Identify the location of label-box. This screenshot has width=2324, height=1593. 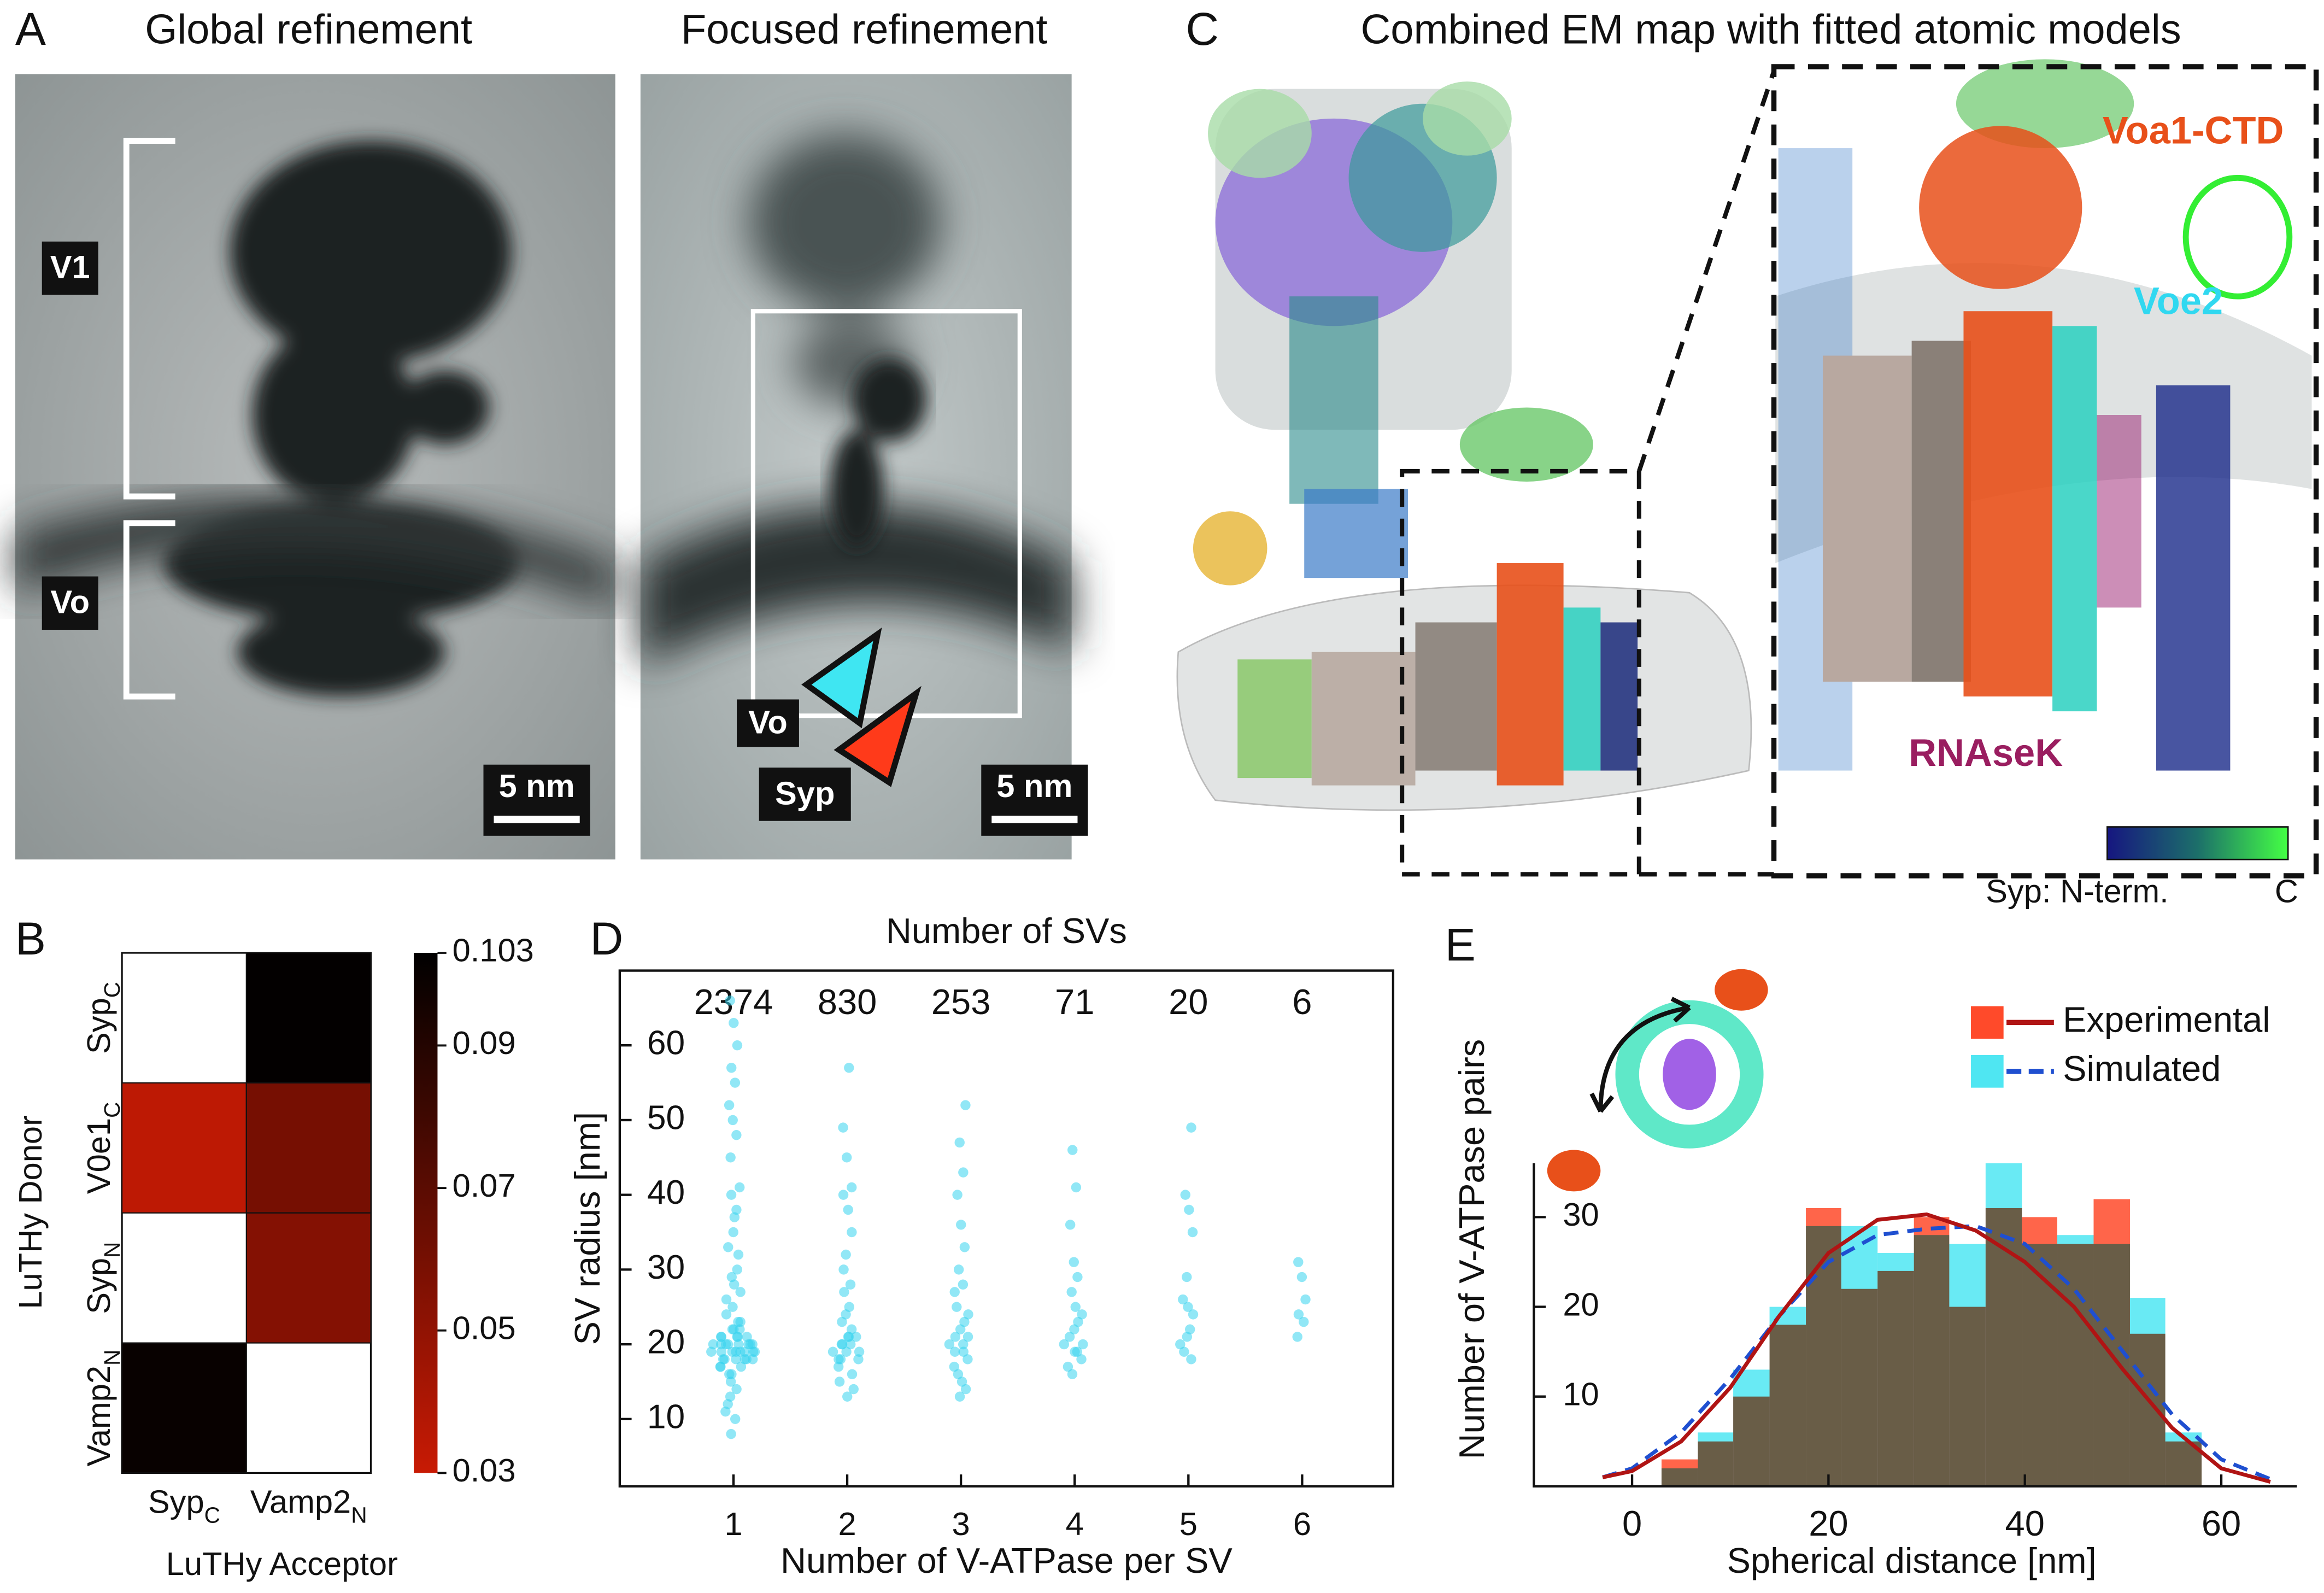
(768, 723).